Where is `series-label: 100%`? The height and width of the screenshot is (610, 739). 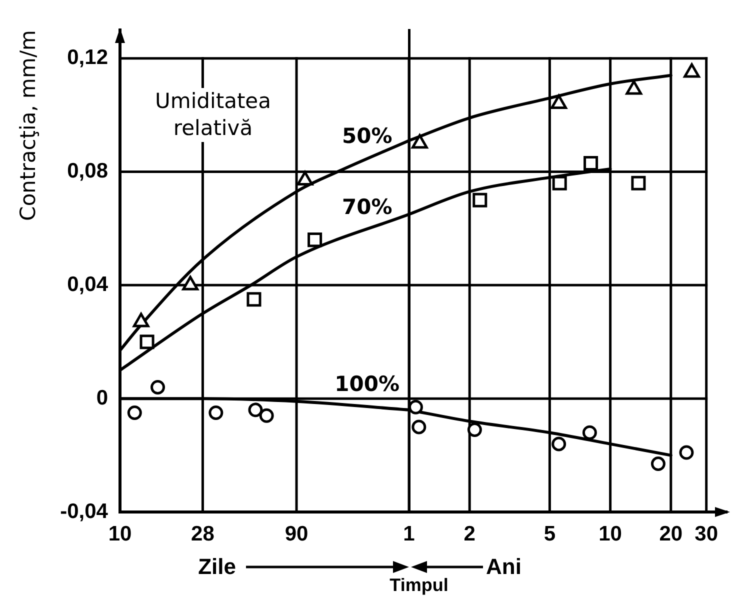
series-label: 100% is located at coordinates (367, 384).